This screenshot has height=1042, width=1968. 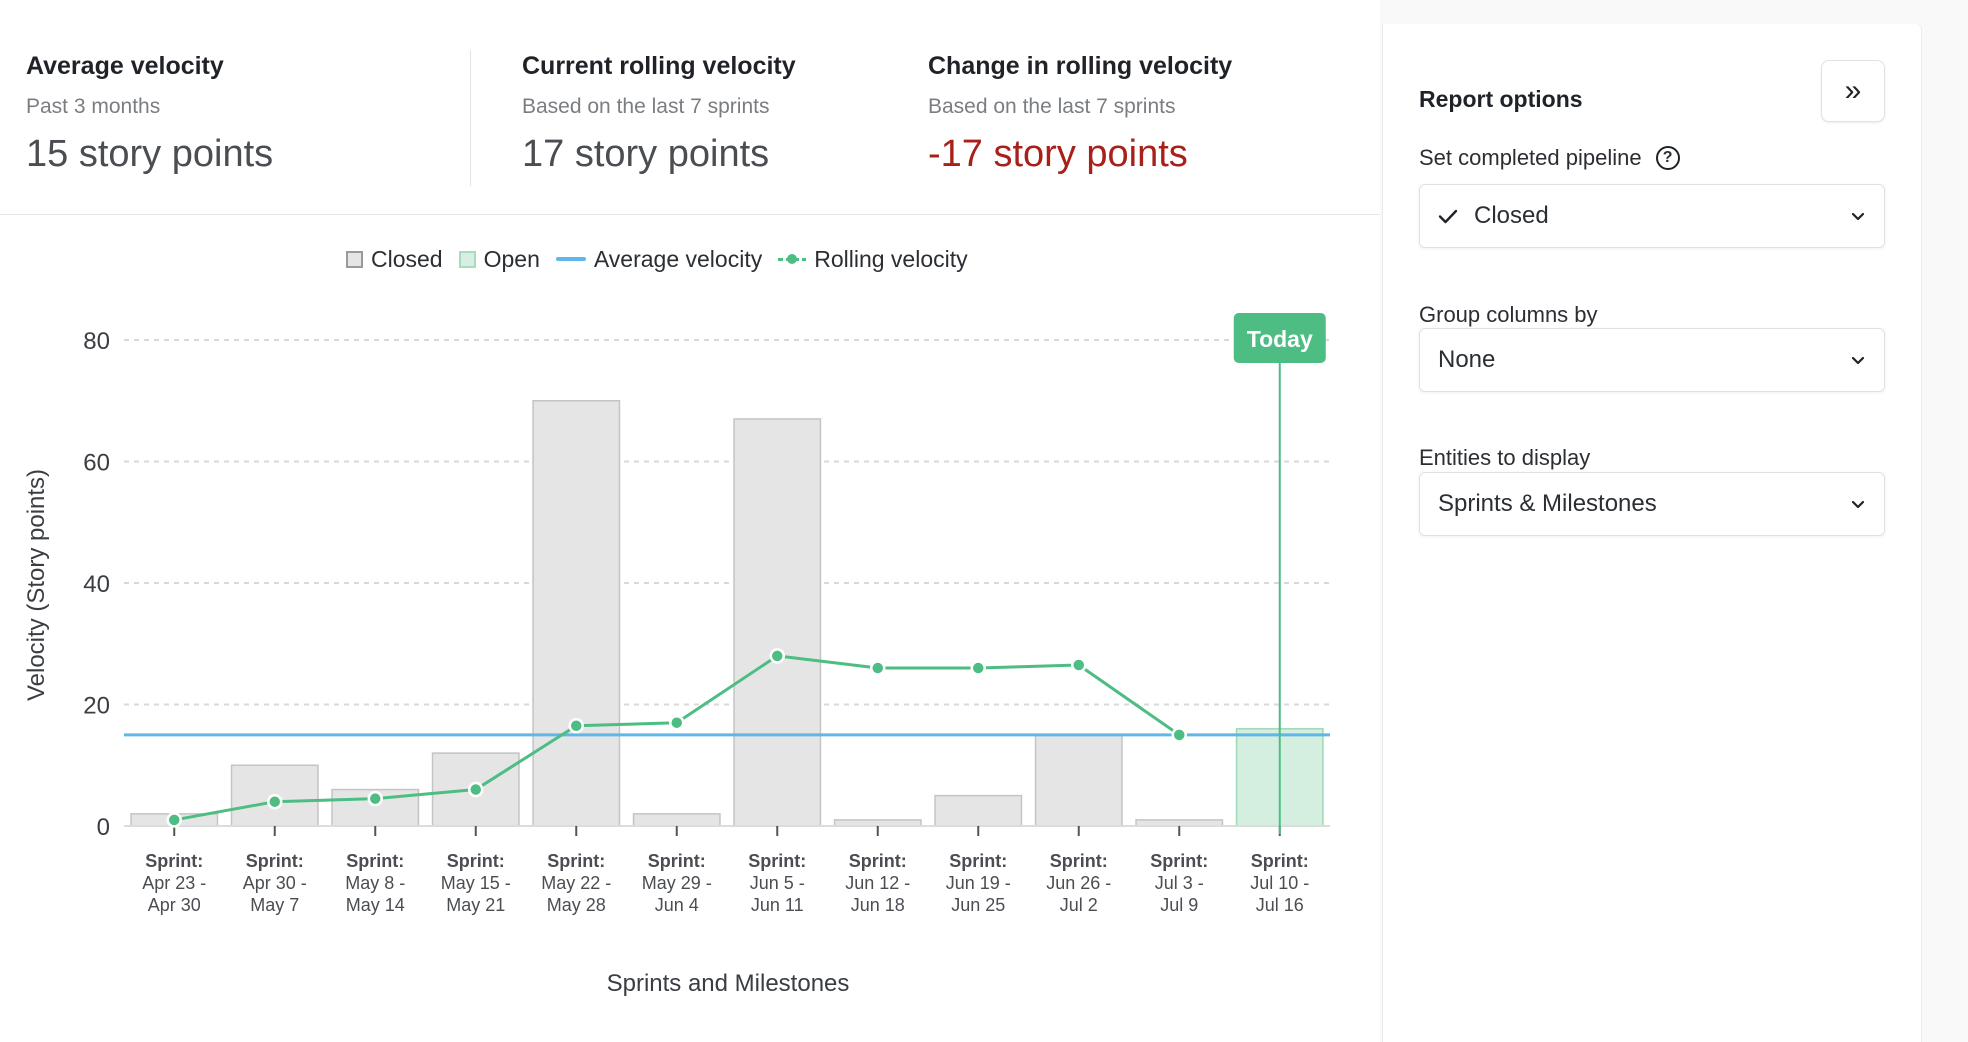 What do you see at coordinates (570, 259) in the screenshot?
I see `legend-swatch-average` at bounding box center [570, 259].